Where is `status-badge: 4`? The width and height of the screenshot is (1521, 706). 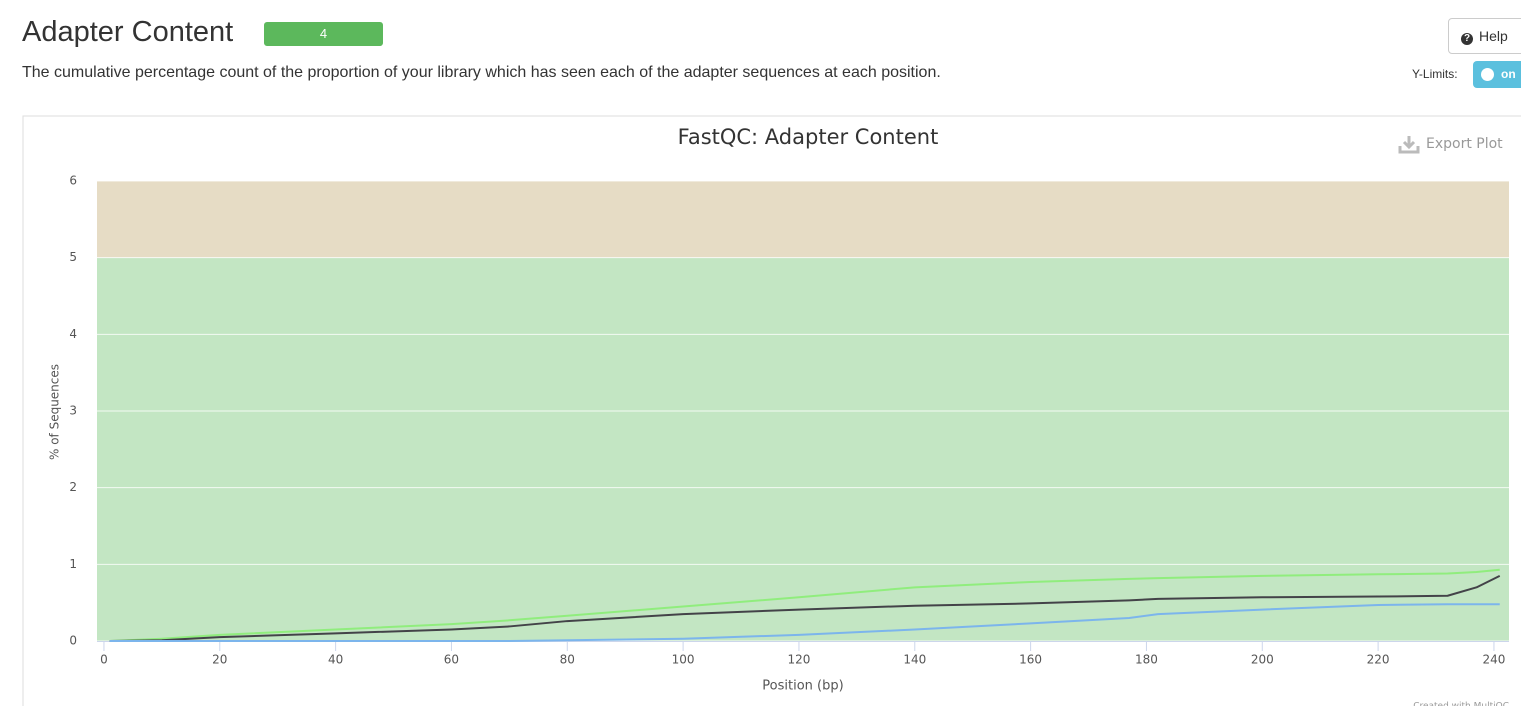 status-badge: 4 is located at coordinates (323, 34).